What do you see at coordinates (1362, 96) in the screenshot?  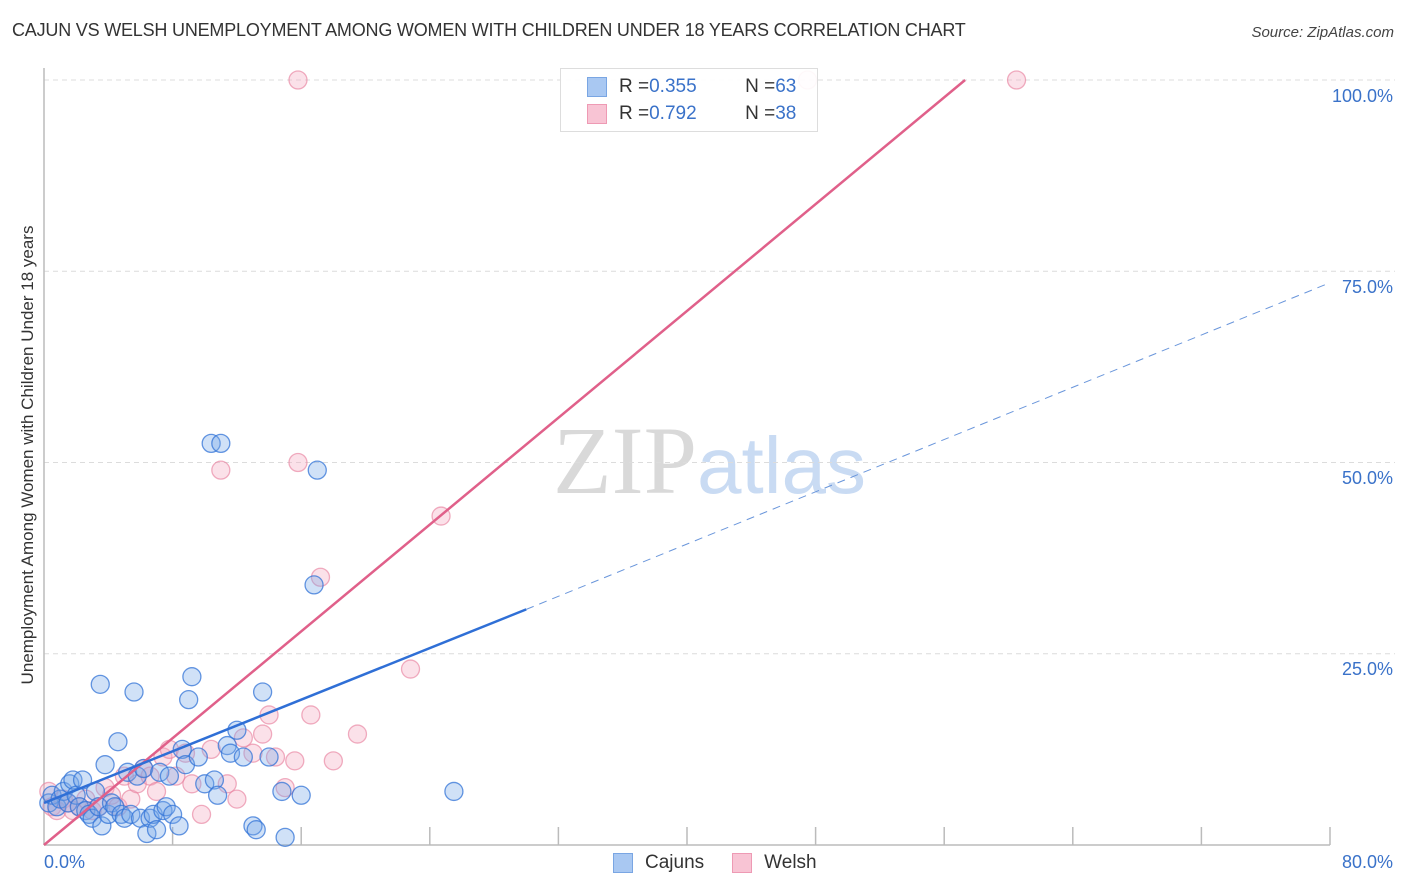 I see `y-tick-100: 100.0%` at bounding box center [1362, 96].